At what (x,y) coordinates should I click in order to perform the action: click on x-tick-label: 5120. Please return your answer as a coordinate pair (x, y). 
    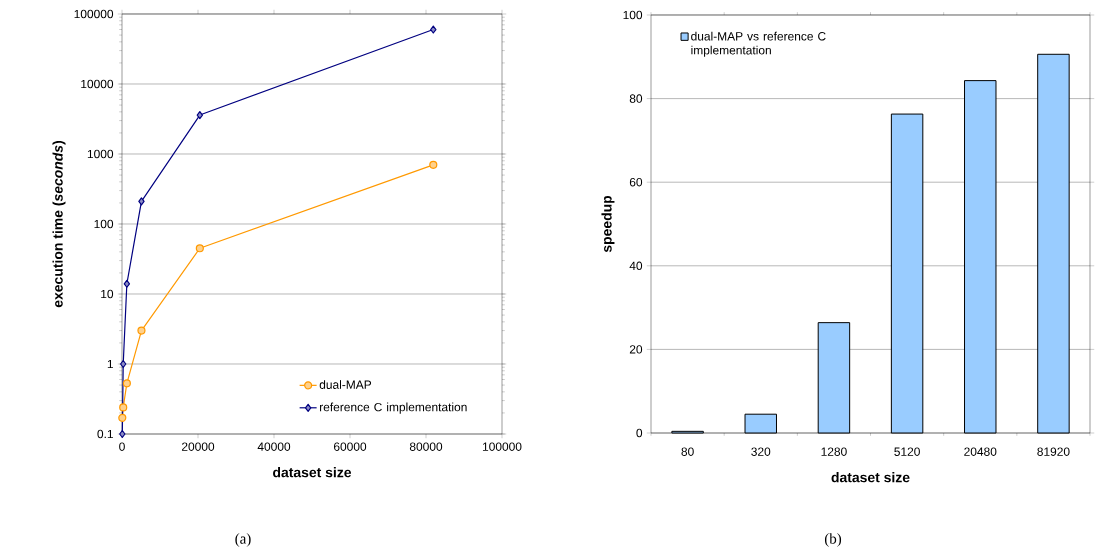
    Looking at the image, I should click on (907, 451).